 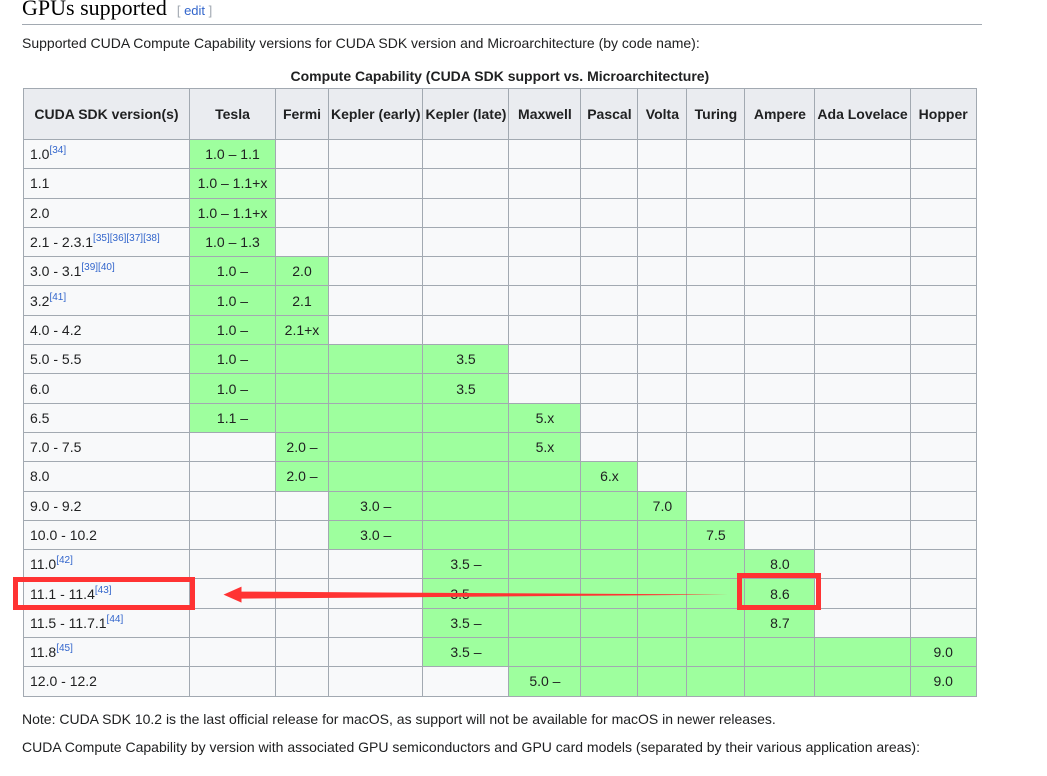 I want to click on column-header: Hopper, so click(x=943, y=114).